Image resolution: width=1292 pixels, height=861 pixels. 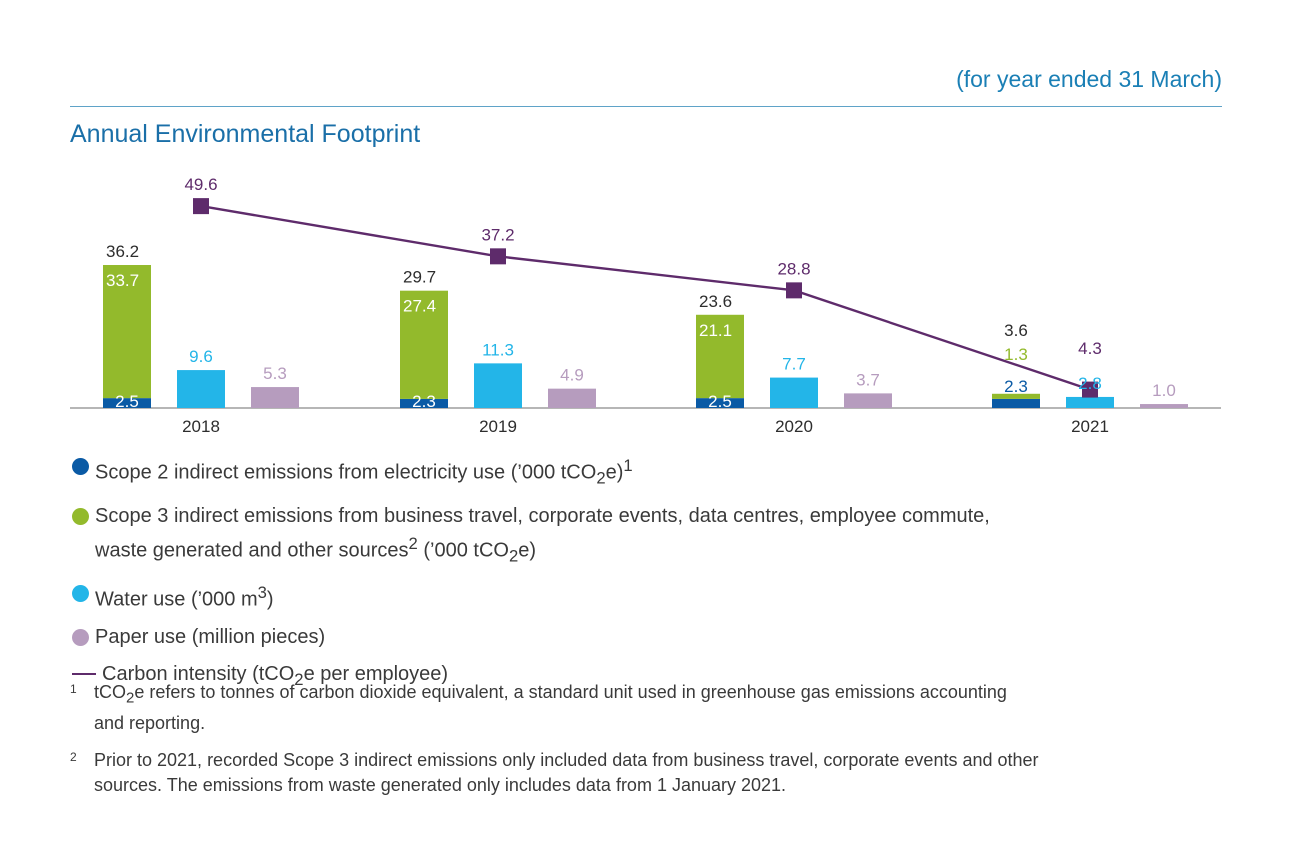 I want to click on value-label-total-2019: 29.7, so click(x=419, y=277).